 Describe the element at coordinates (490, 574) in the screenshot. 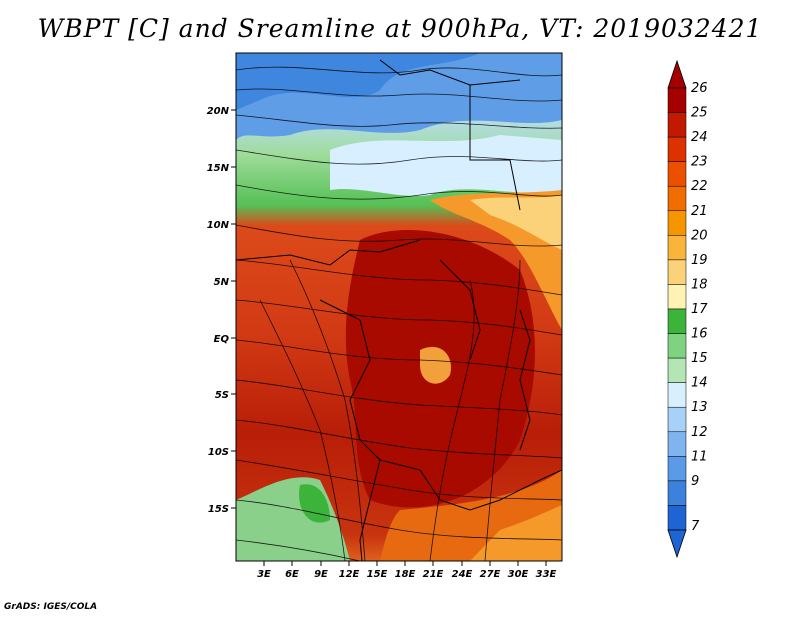

I see `lon-tick-label: 27E` at that location.